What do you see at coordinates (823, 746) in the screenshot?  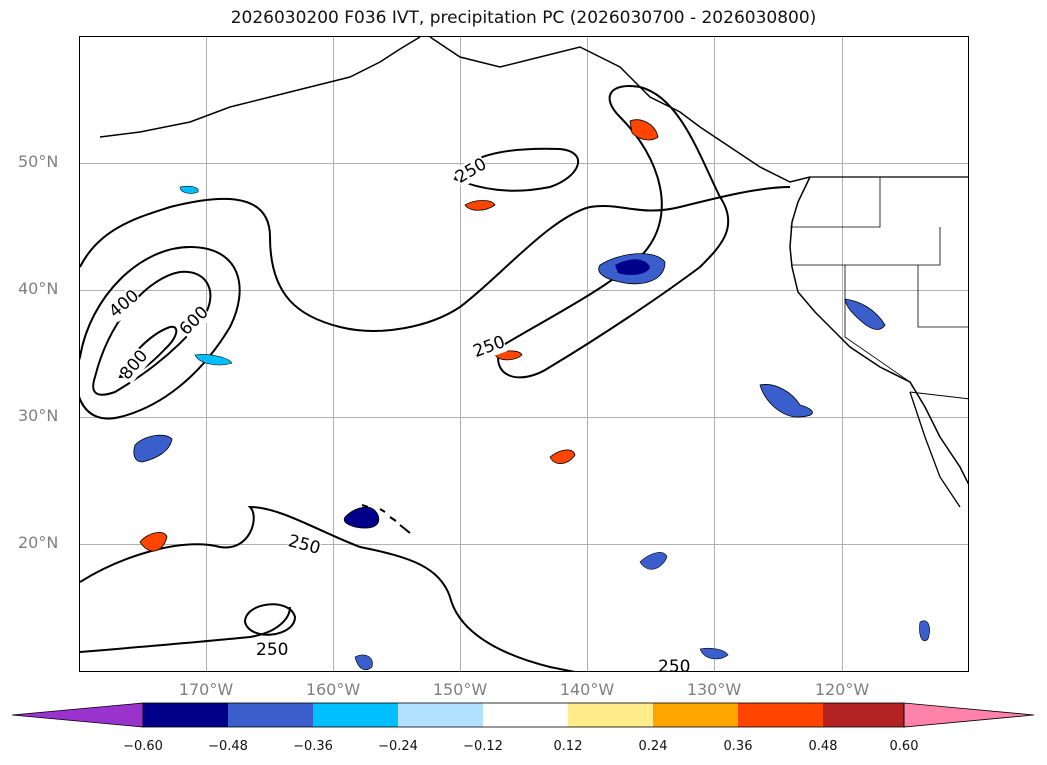 I see `colorbar-tick-9: 0.48` at bounding box center [823, 746].